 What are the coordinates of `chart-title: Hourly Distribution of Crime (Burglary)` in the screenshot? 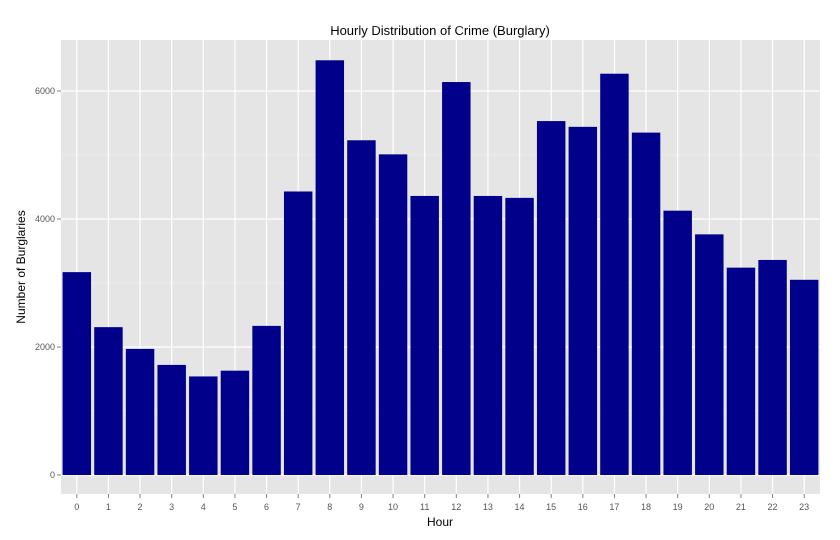 It's located at (440, 30).